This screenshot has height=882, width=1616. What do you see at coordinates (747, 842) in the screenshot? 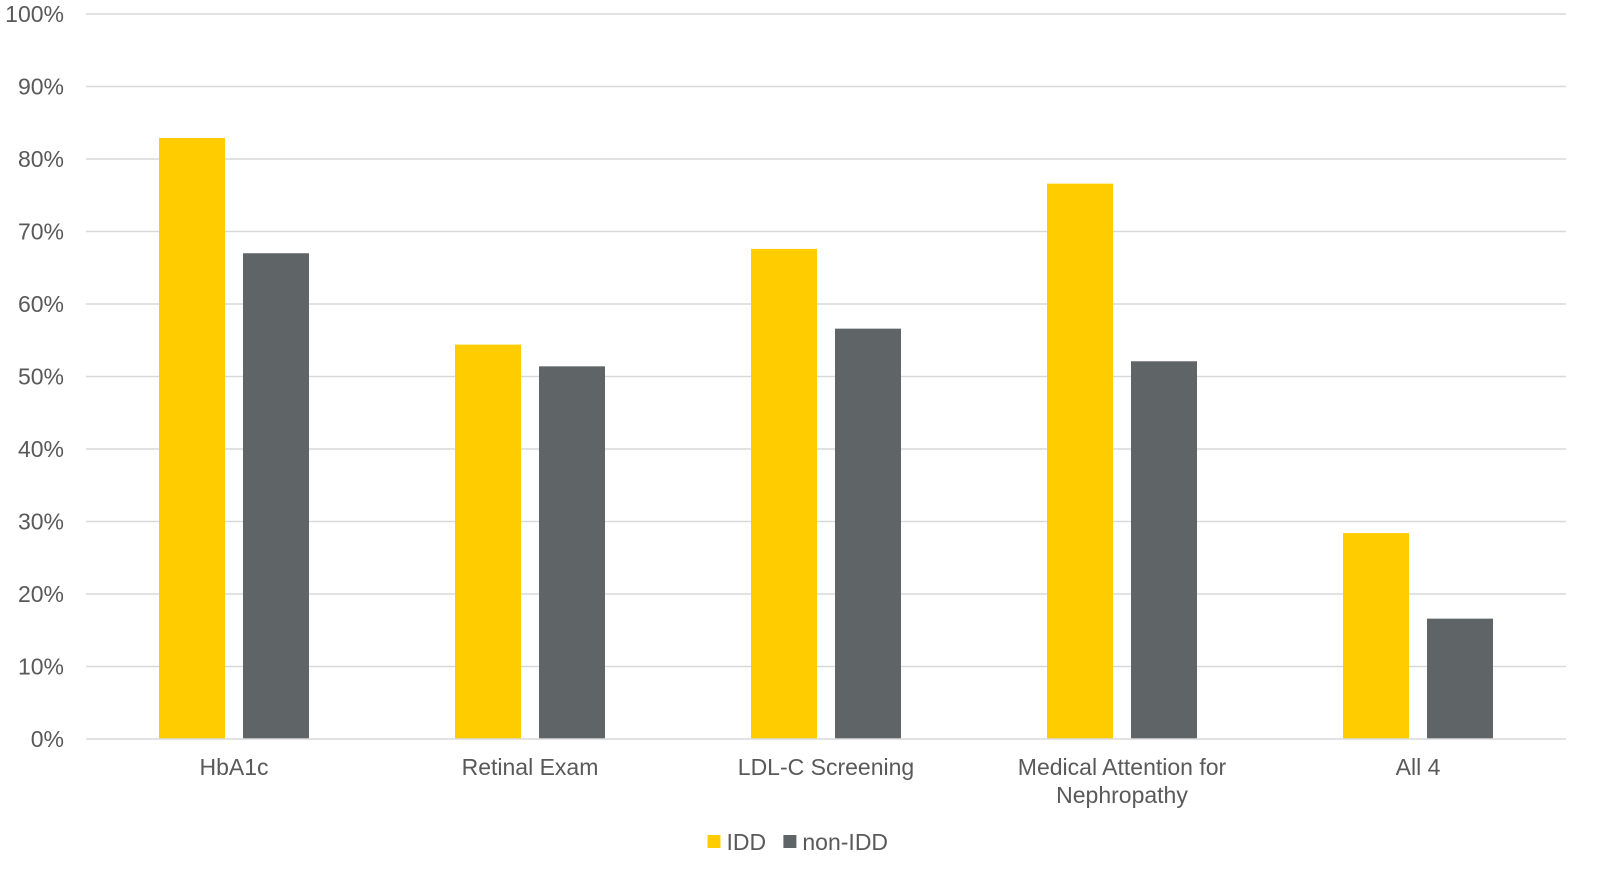
I see `legend-label-idd: IDD` at bounding box center [747, 842].